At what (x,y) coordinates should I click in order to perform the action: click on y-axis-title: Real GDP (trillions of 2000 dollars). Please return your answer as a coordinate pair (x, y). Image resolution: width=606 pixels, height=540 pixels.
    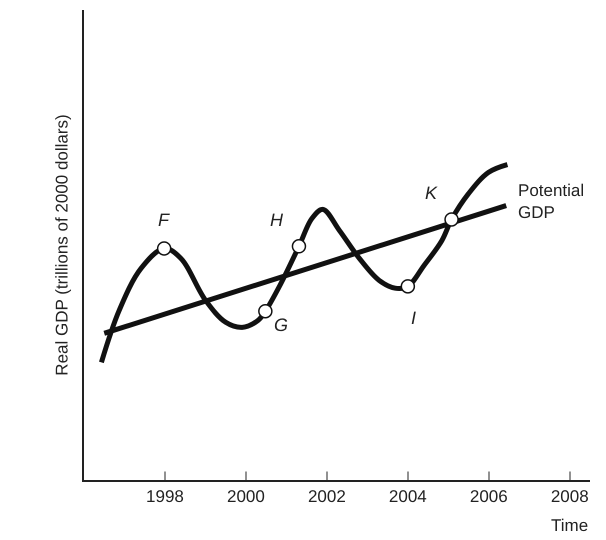
    Looking at the image, I should click on (62, 245).